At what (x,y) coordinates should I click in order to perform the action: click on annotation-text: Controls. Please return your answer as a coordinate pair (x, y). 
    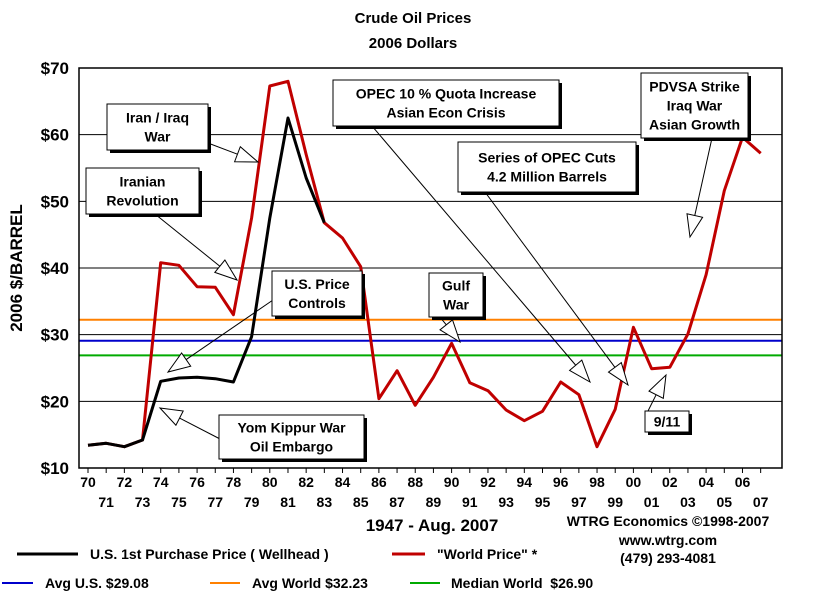
    Looking at the image, I should click on (317, 303).